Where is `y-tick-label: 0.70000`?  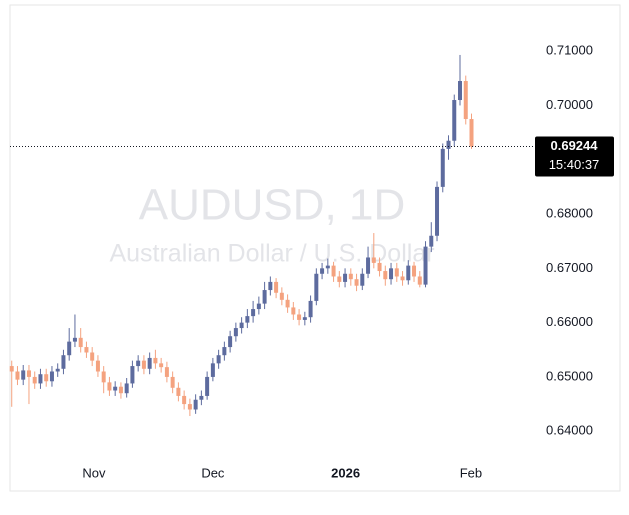
y-tick-label: 0.70000 is located at coordinates (569, 104).